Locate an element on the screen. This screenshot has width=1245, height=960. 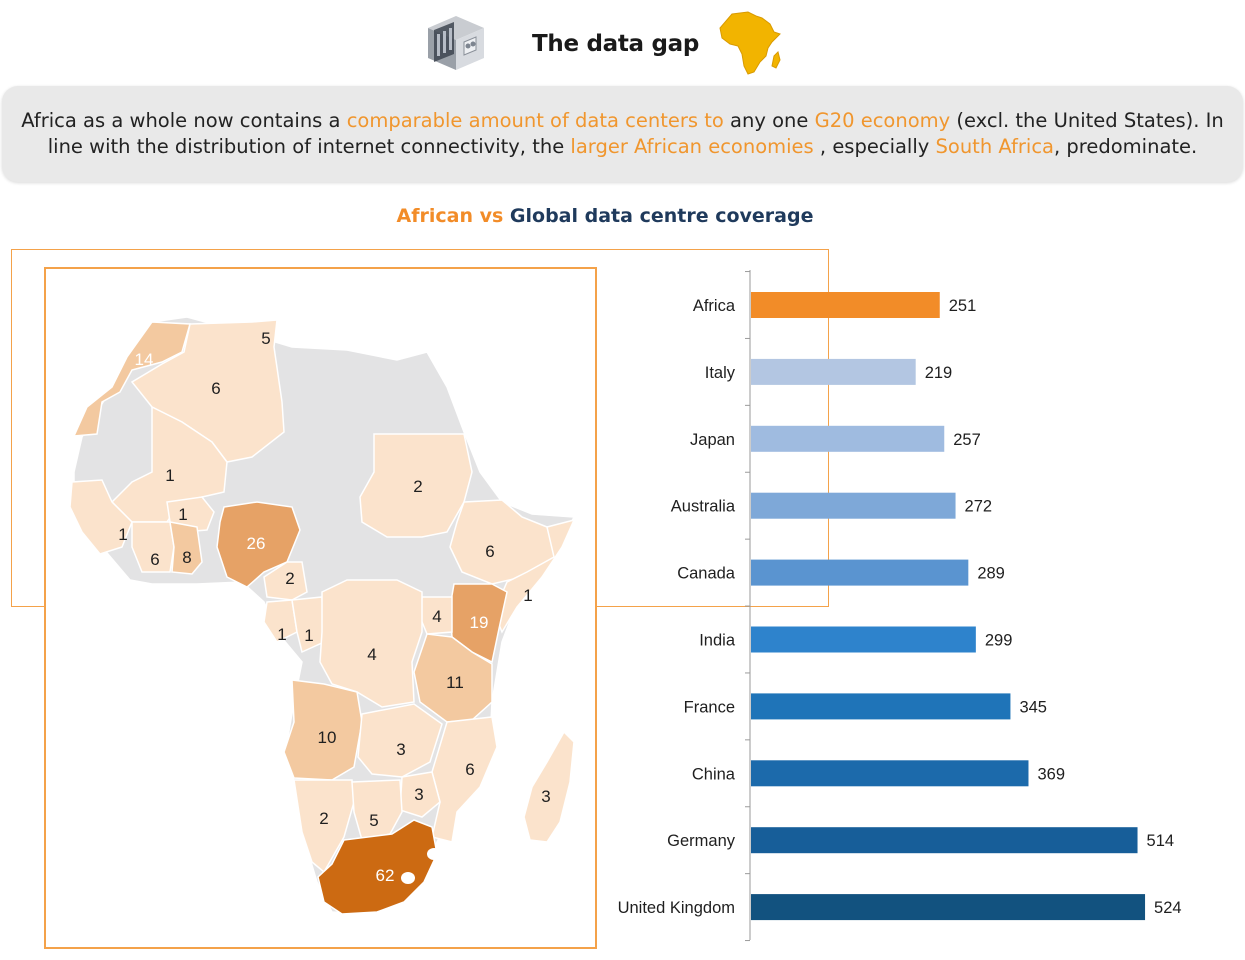
summary-text: , especially is located at coordinates (874, 146).